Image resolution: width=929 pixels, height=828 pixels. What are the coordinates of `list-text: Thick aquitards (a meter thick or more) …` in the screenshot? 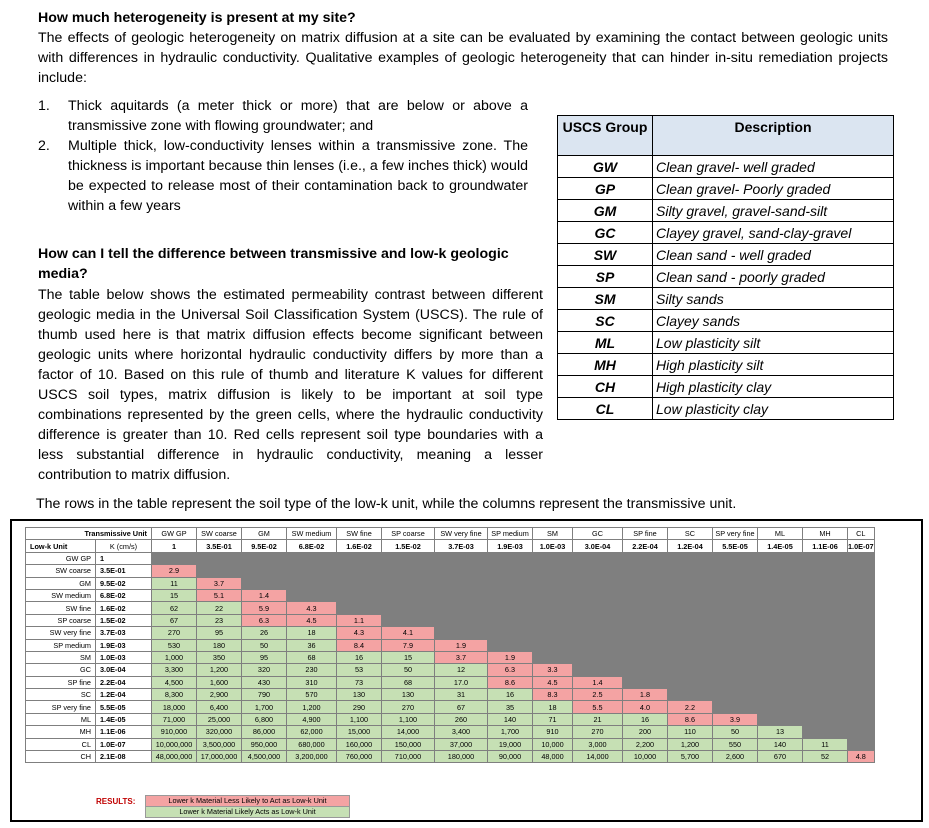 It's located at (298, 116).